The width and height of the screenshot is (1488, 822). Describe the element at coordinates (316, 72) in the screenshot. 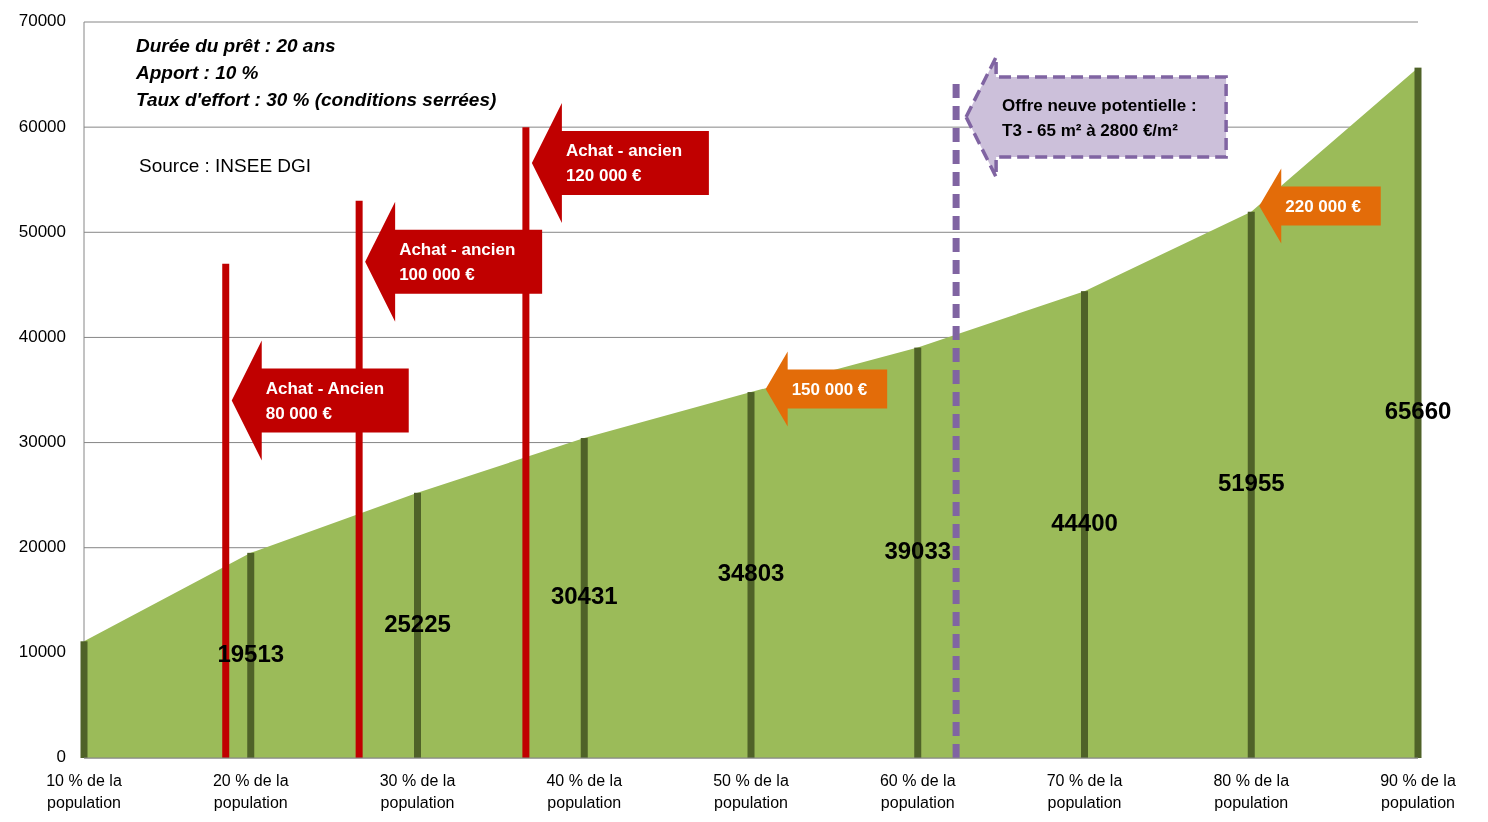

I see `annotation: Durée du prêt : 20 ans Apport : 10 % Taux d'effort : 30 % (conditions serrées)` at that location.